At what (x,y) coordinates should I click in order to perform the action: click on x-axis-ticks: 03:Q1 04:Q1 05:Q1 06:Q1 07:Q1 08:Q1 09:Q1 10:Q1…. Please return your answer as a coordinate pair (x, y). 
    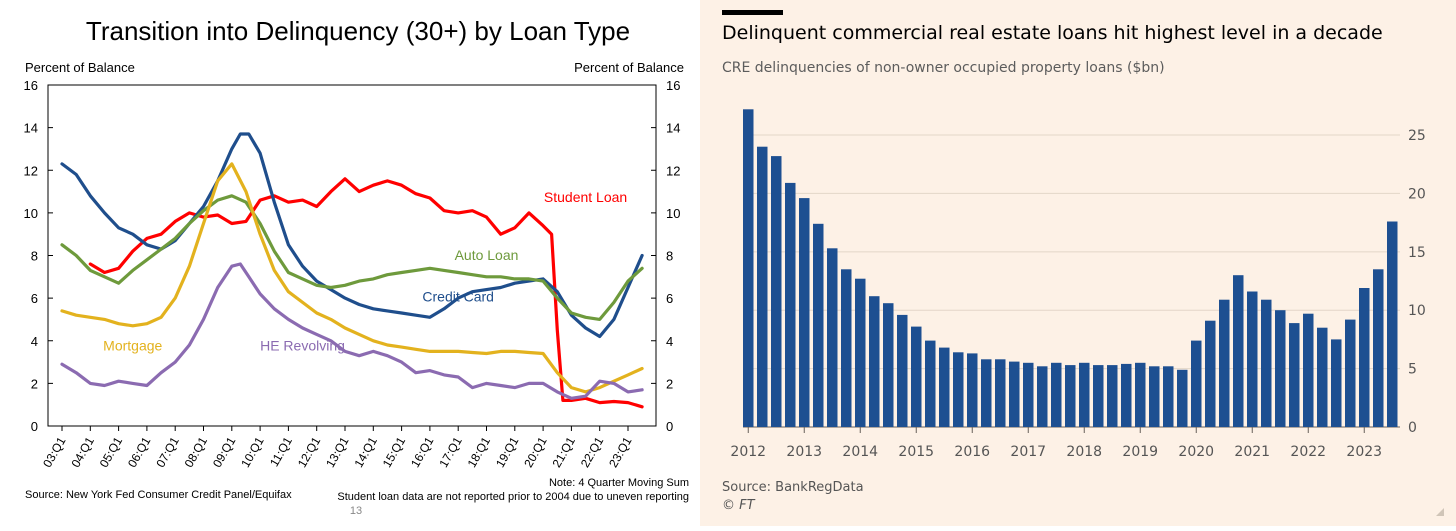
    Looking at the image, I should click on (337, 448).